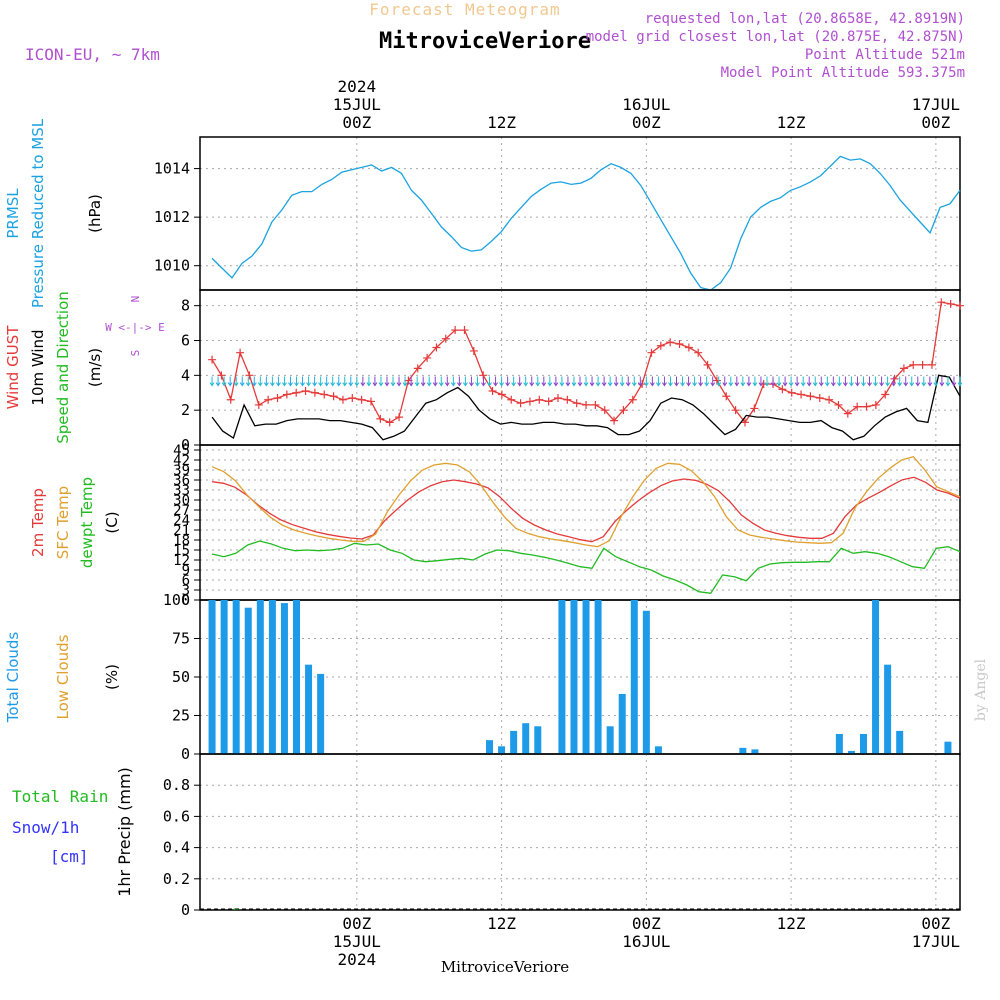 The height and width of the screenshot is (1000, 1000). Describe the element at coordinates (181, 531) in the screenshot. I see `y-tick-label: 21` at that location.